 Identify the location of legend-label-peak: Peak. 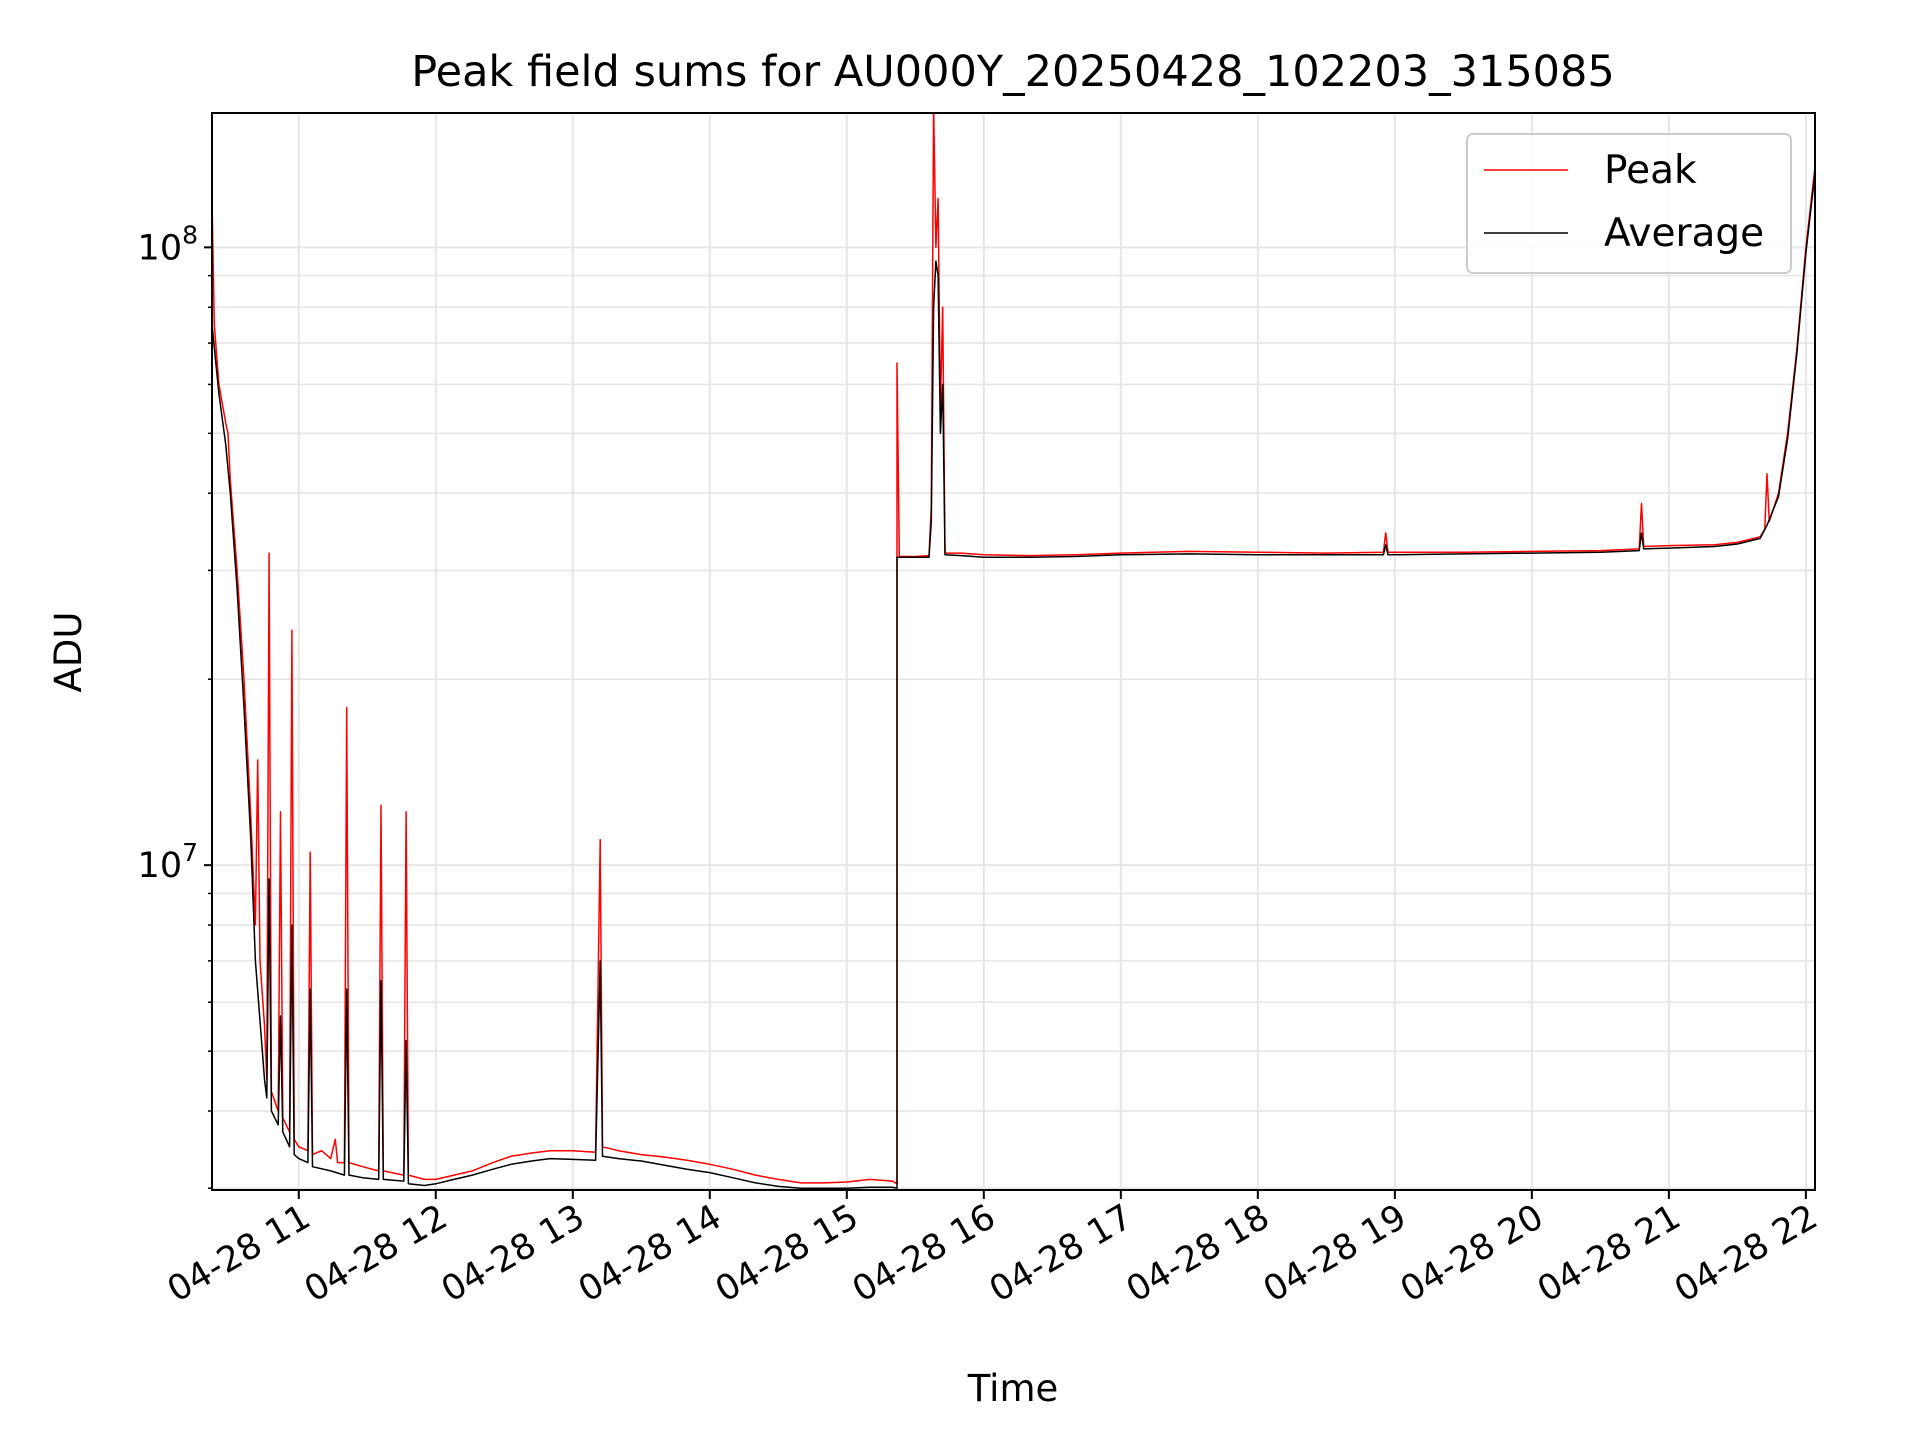
(1650, 170).